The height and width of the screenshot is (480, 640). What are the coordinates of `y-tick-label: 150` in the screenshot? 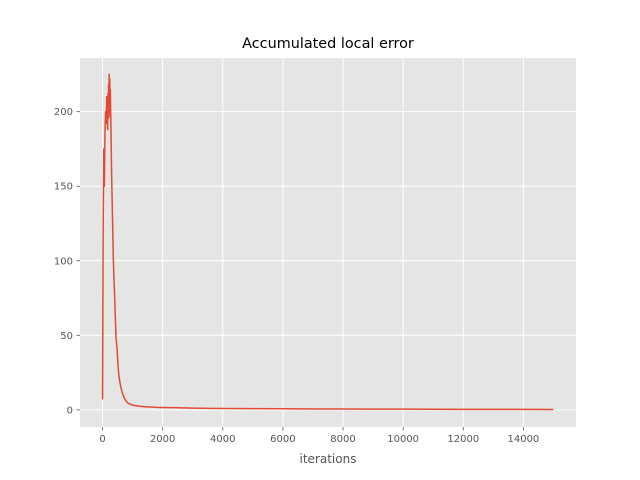 It's located at (63, 187).